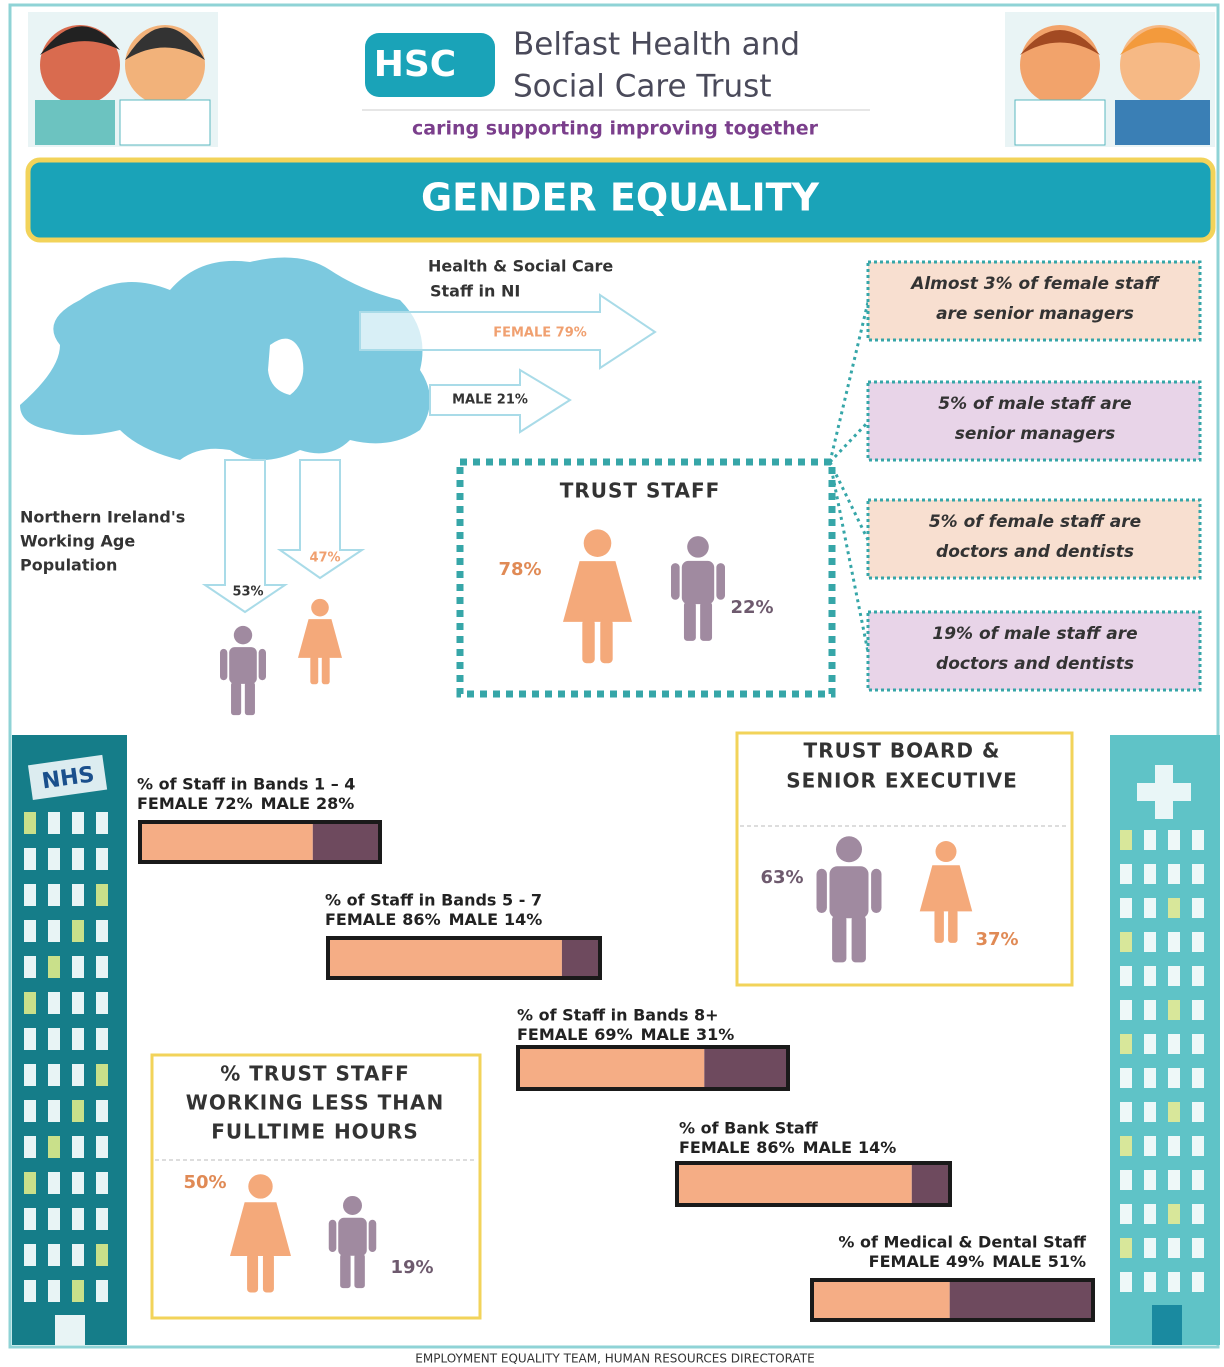  What do you see at coordinates (965, 1261) in the screenshot?
I see `segment-value: 49%` at bounding box center [965, 1261].